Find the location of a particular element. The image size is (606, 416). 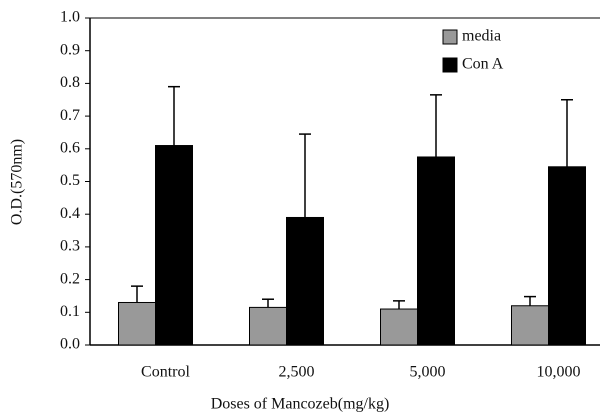

y-tick-label: 0.5 is located at coordinates (70, 180).